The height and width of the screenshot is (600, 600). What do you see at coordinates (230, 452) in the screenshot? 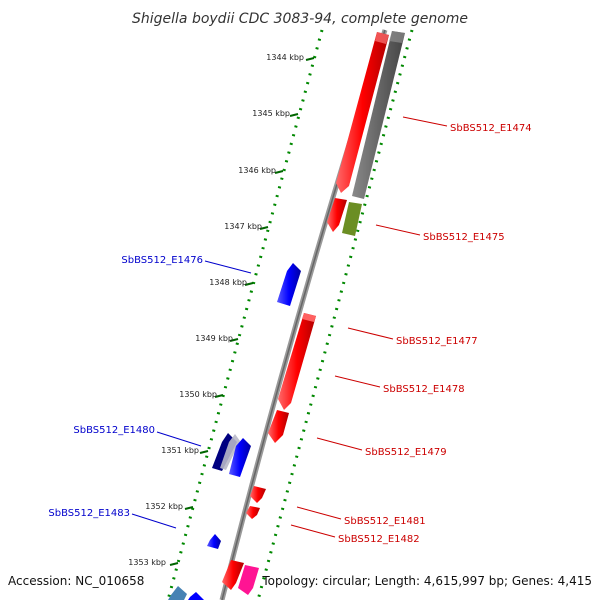
I see `gene-e1480-overlap` at bounding box center [230, 452].